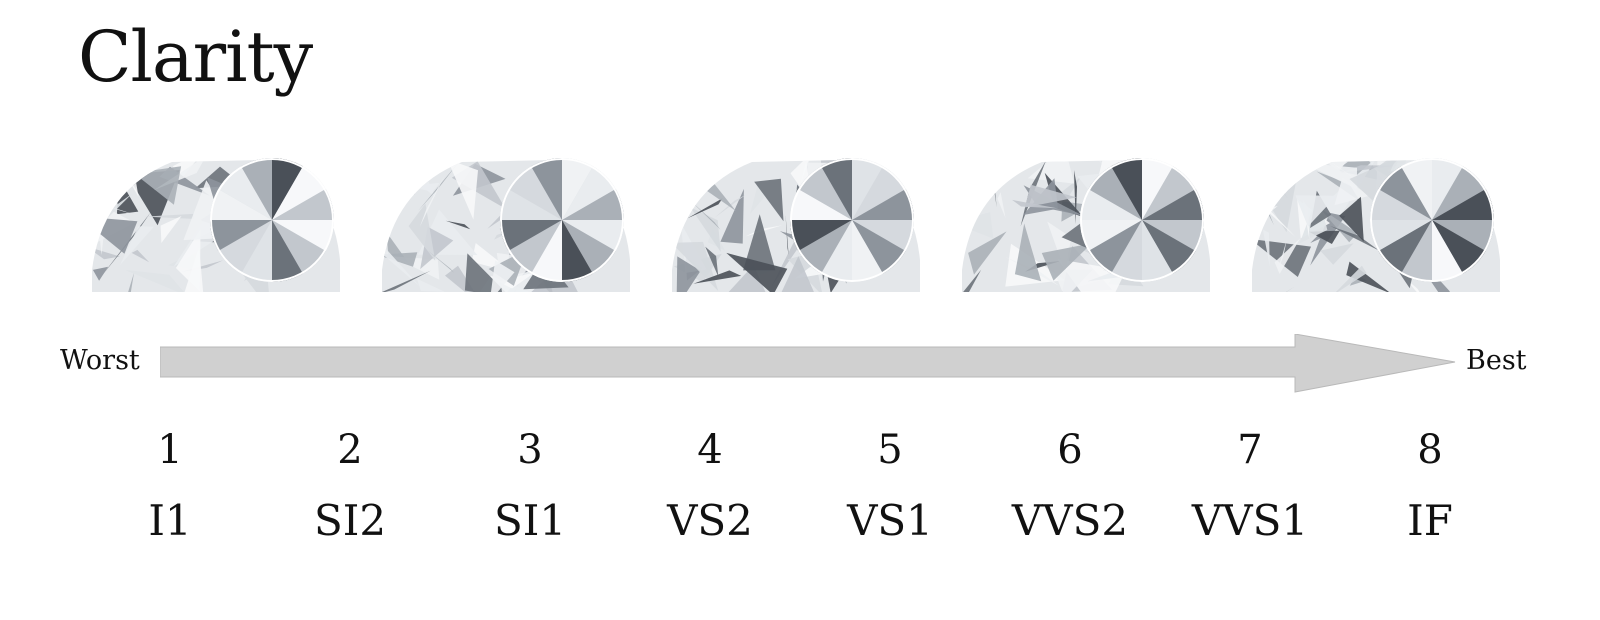 The height and width of the screenshot is (620, 1600). I want to click on grade-number-6: 6, so click(1070, 450).